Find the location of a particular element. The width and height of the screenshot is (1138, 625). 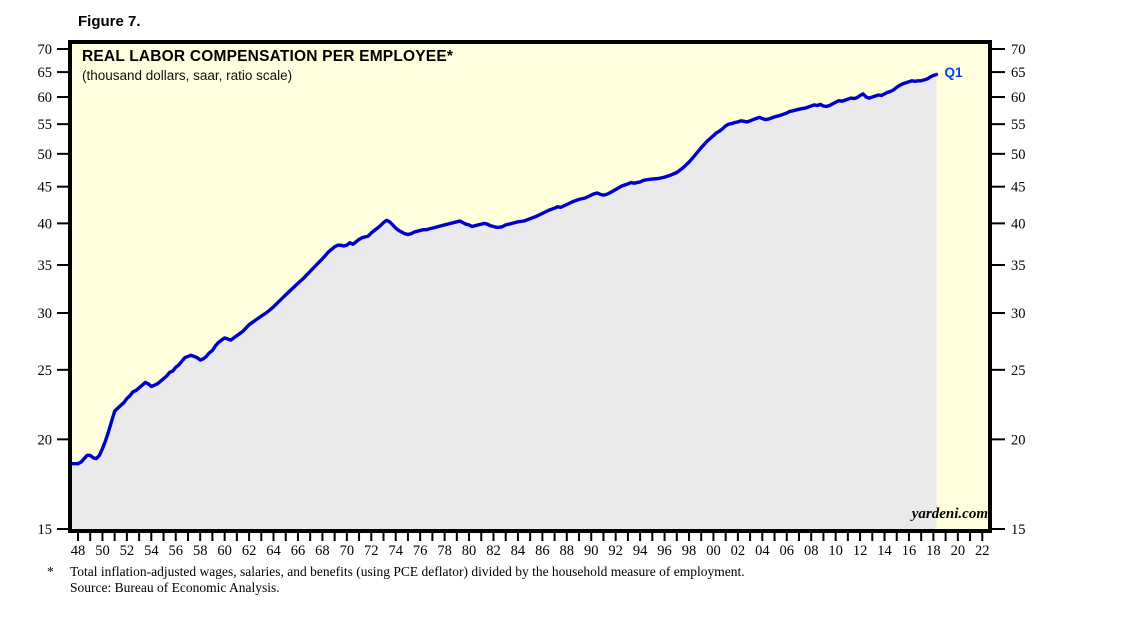

x-axis-label: 04 is located at coordinates (762, 551).